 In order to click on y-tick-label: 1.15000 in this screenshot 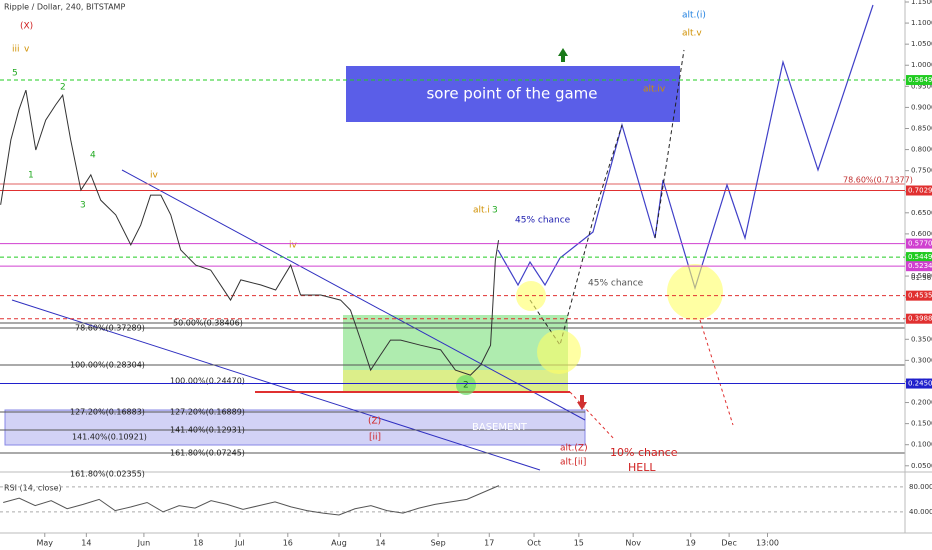, I will do `click(921, 3)`.